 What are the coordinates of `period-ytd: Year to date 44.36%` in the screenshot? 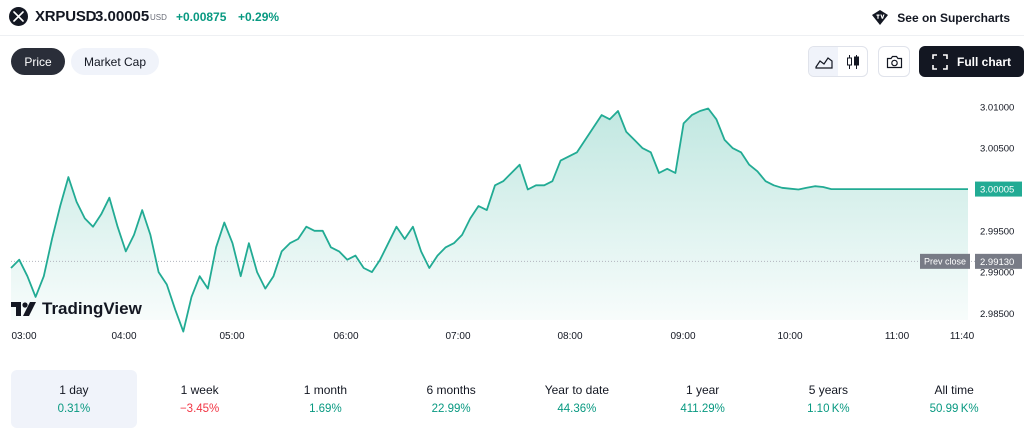 It's located at (577, 399).